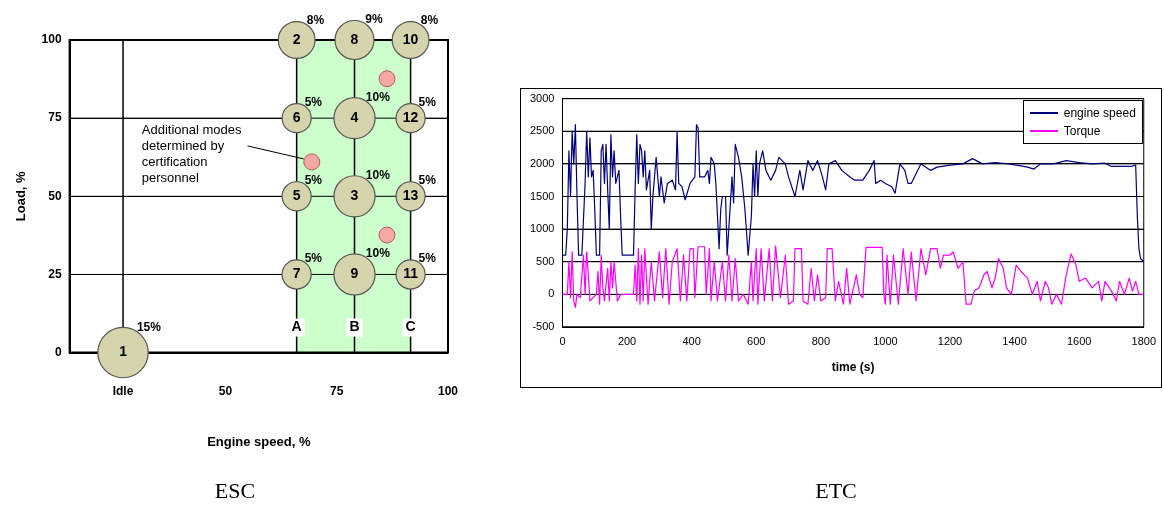  Describe the element at coordinates (55, 273) in the screenshot. I see `y-tick-label: 25` at that location.